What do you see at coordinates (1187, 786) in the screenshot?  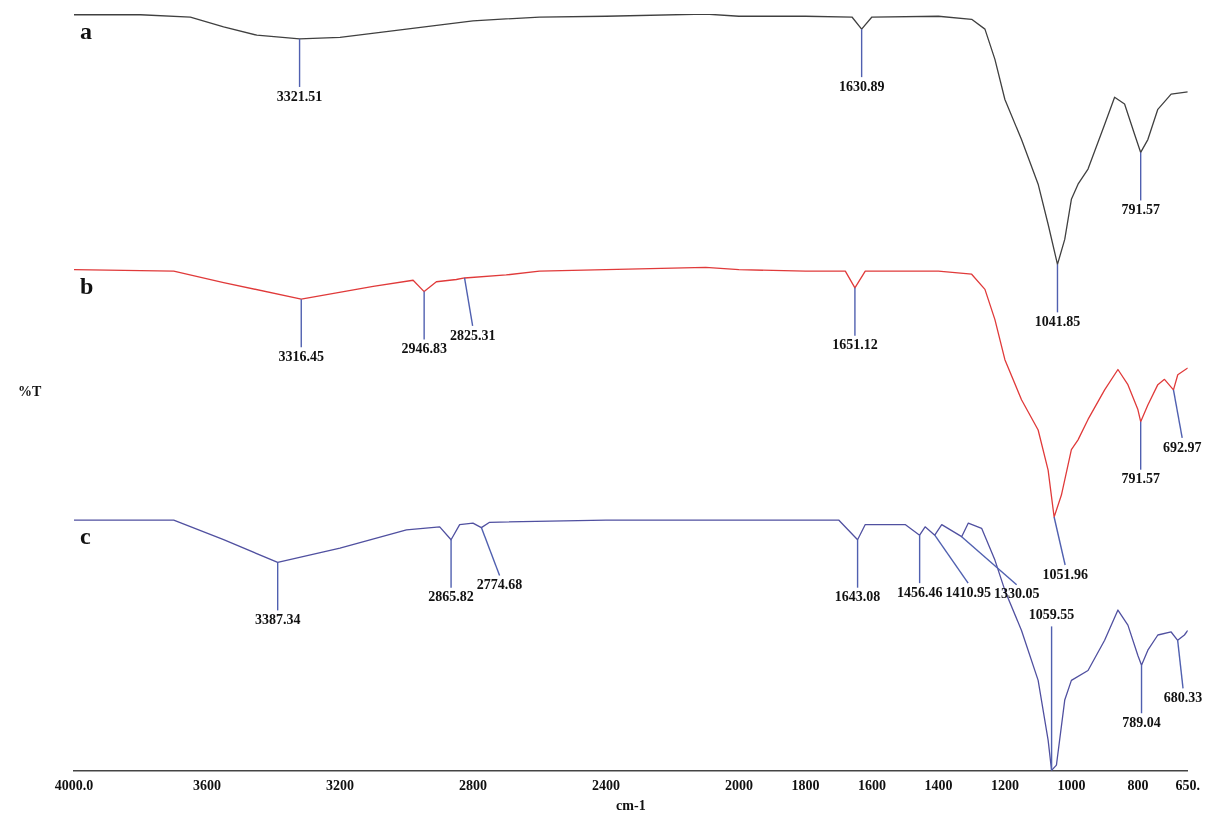 I see `x-tick-label: 650.` at bounding box center [1187, 786].